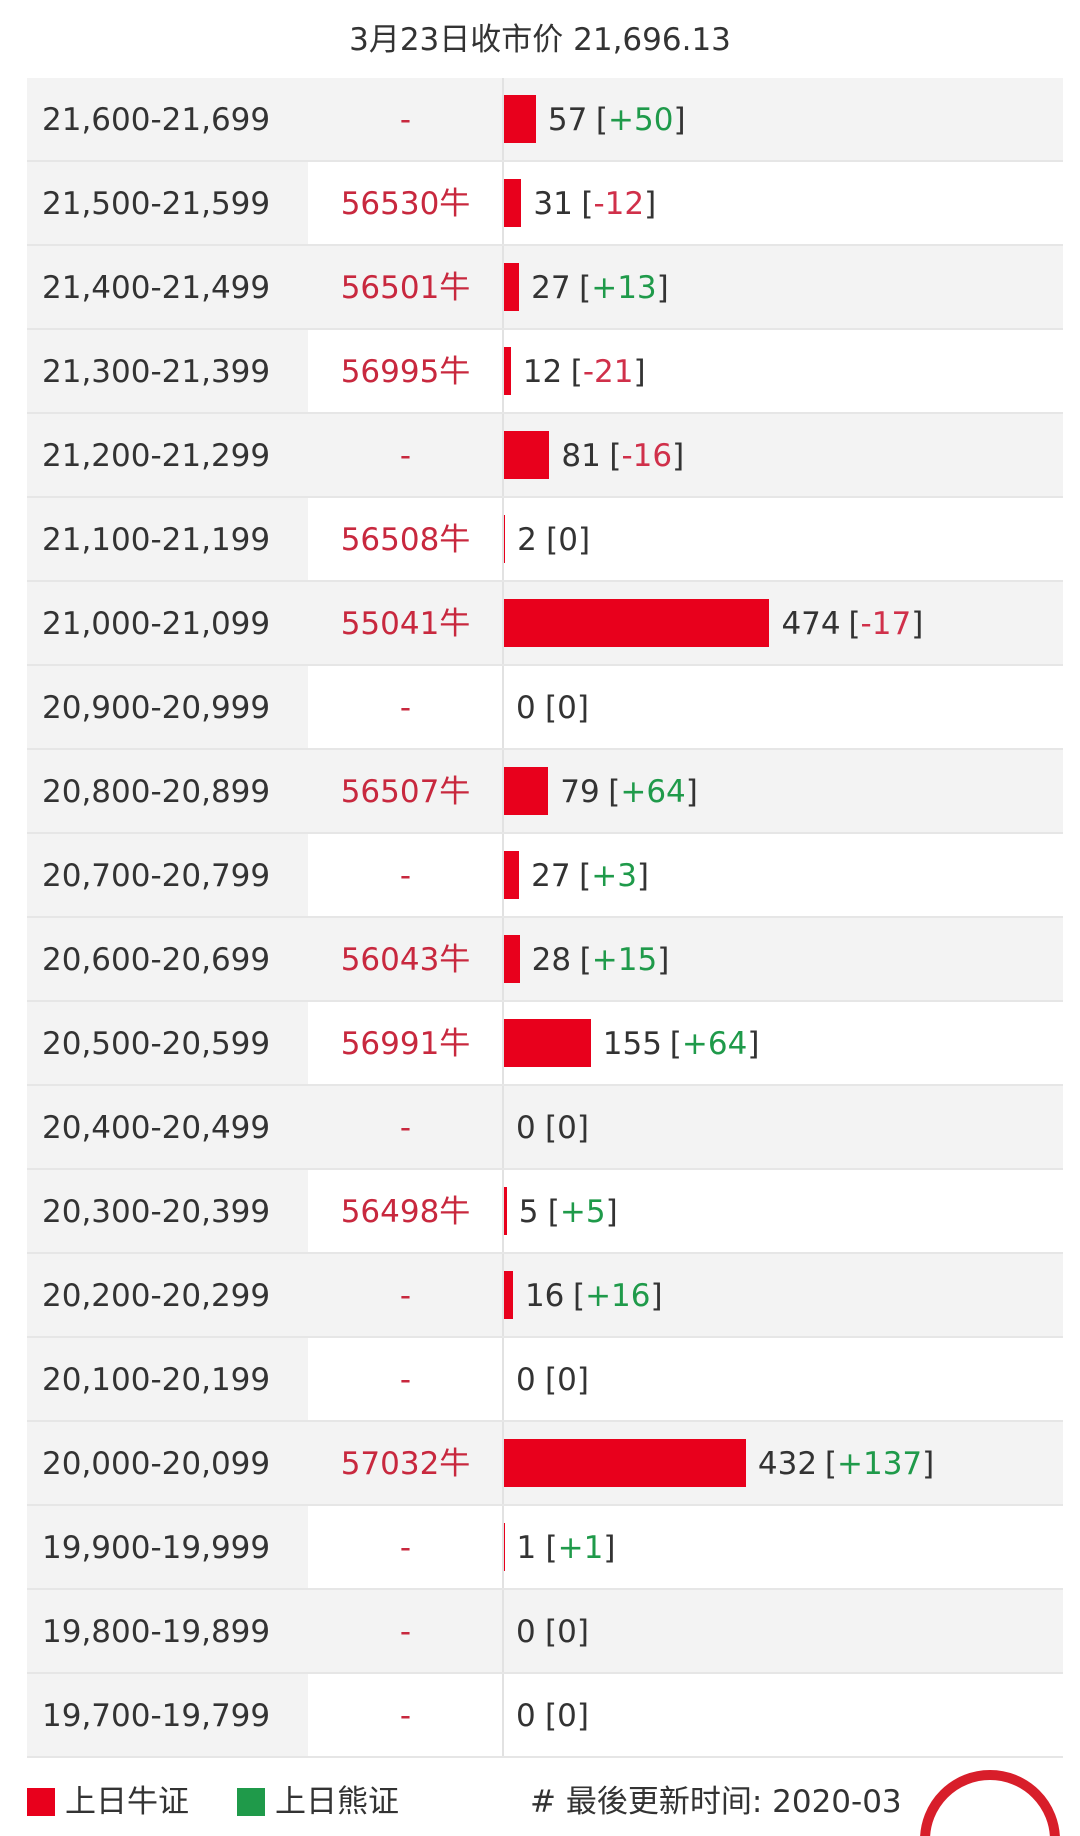 This screenshot has width=1080, height=1836. What do you see at coordinates (580, 1548) in the screenshot?
I see `change: [+1]` at bounding box center [580, 1548].